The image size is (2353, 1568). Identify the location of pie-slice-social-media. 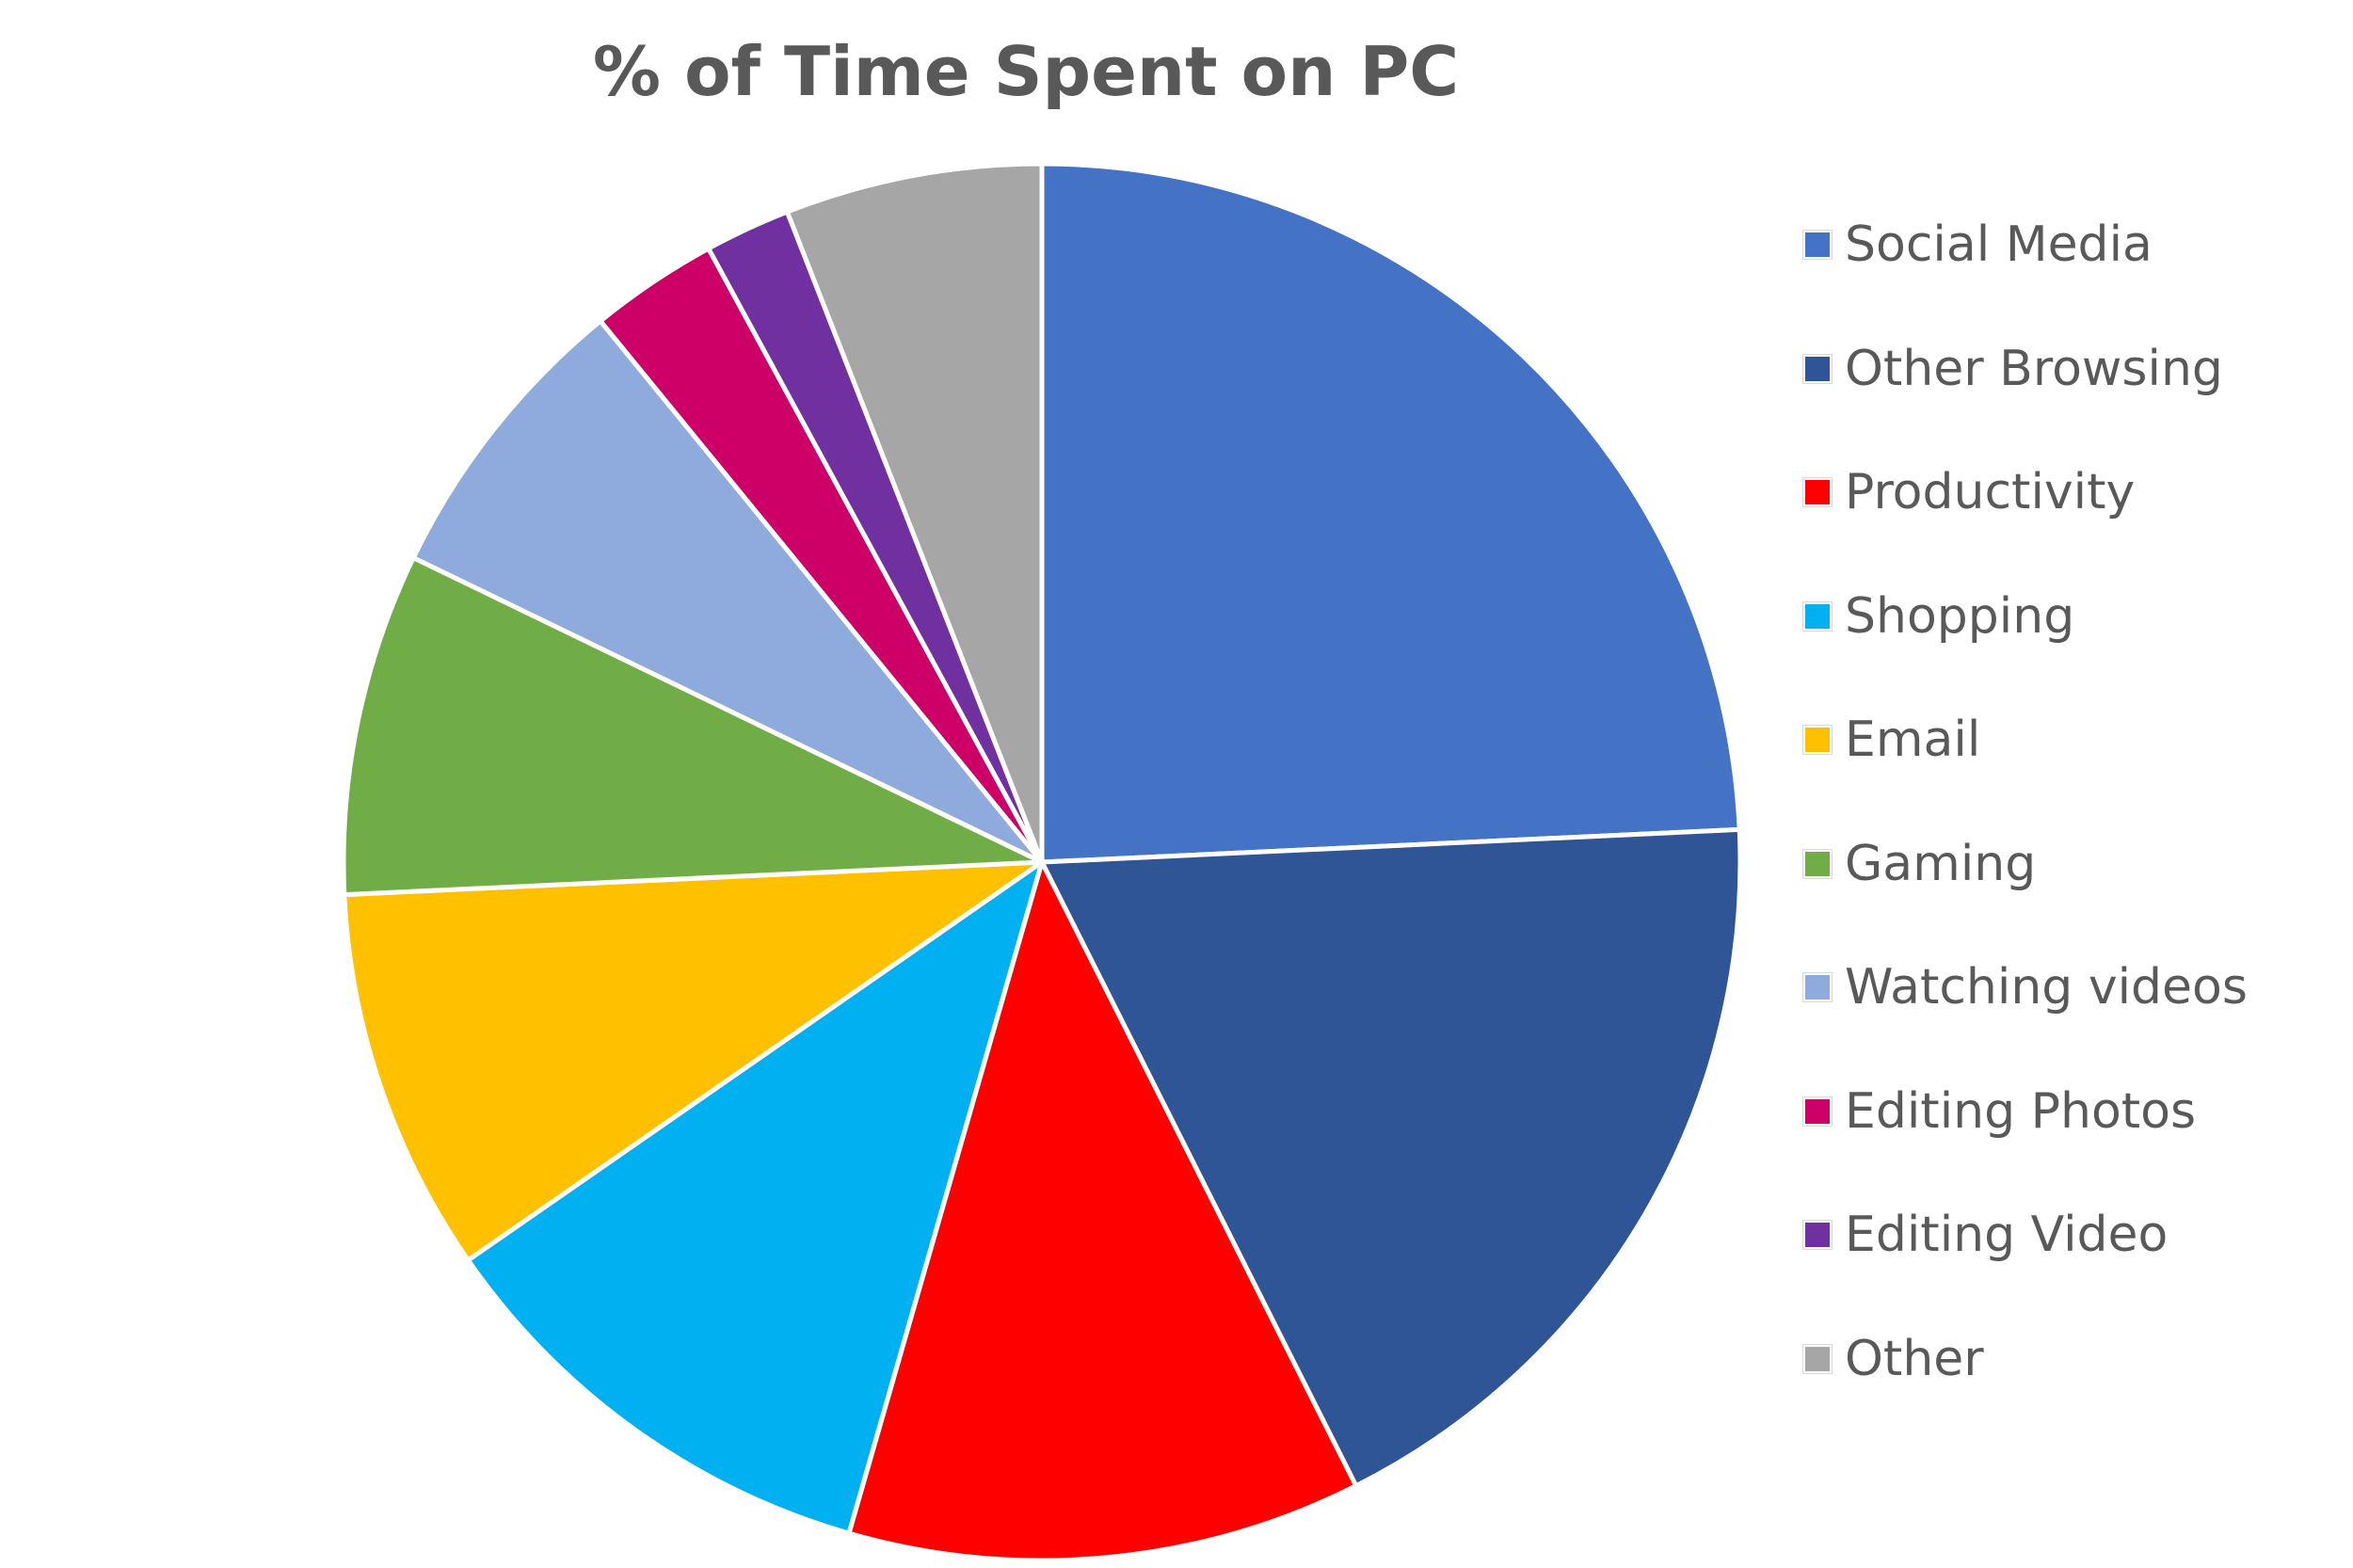
(1391, 513).